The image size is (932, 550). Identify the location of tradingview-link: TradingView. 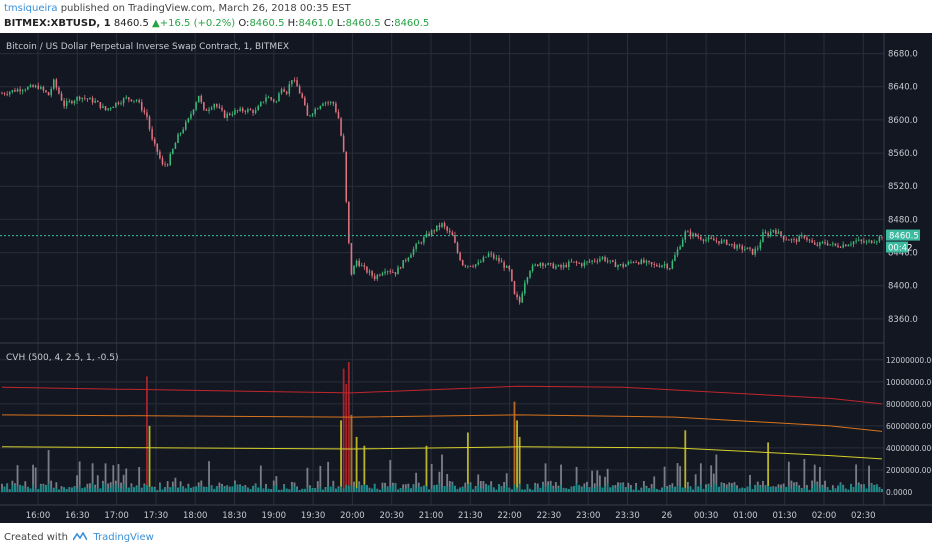
(123, 537).